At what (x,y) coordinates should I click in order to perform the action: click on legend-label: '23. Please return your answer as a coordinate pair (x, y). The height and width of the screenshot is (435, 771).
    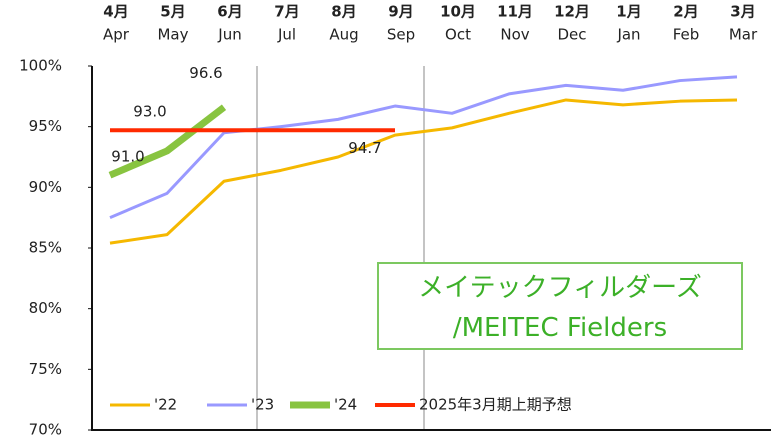
    Looking at the image, I should click on (262, 405).